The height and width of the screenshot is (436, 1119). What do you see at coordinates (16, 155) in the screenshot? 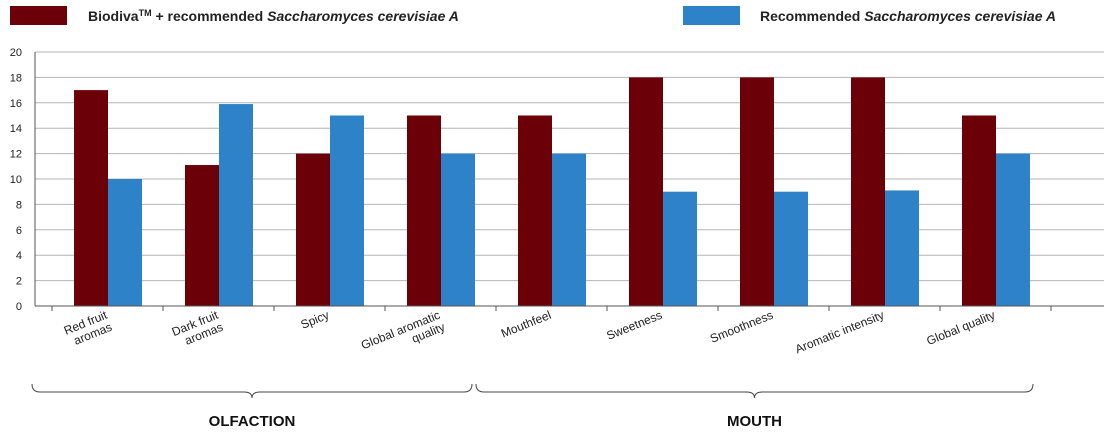
I see `y-tick-label: 12` at bounding box center [16, 155].